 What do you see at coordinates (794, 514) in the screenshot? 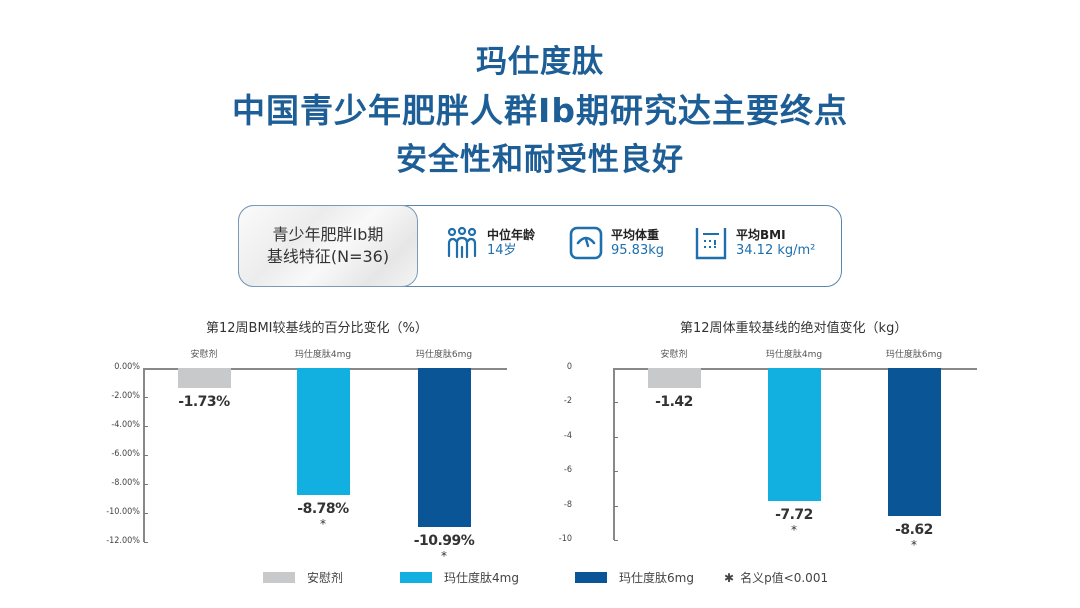
I see `data-label: -7.72` at bounding box center [794, 514].